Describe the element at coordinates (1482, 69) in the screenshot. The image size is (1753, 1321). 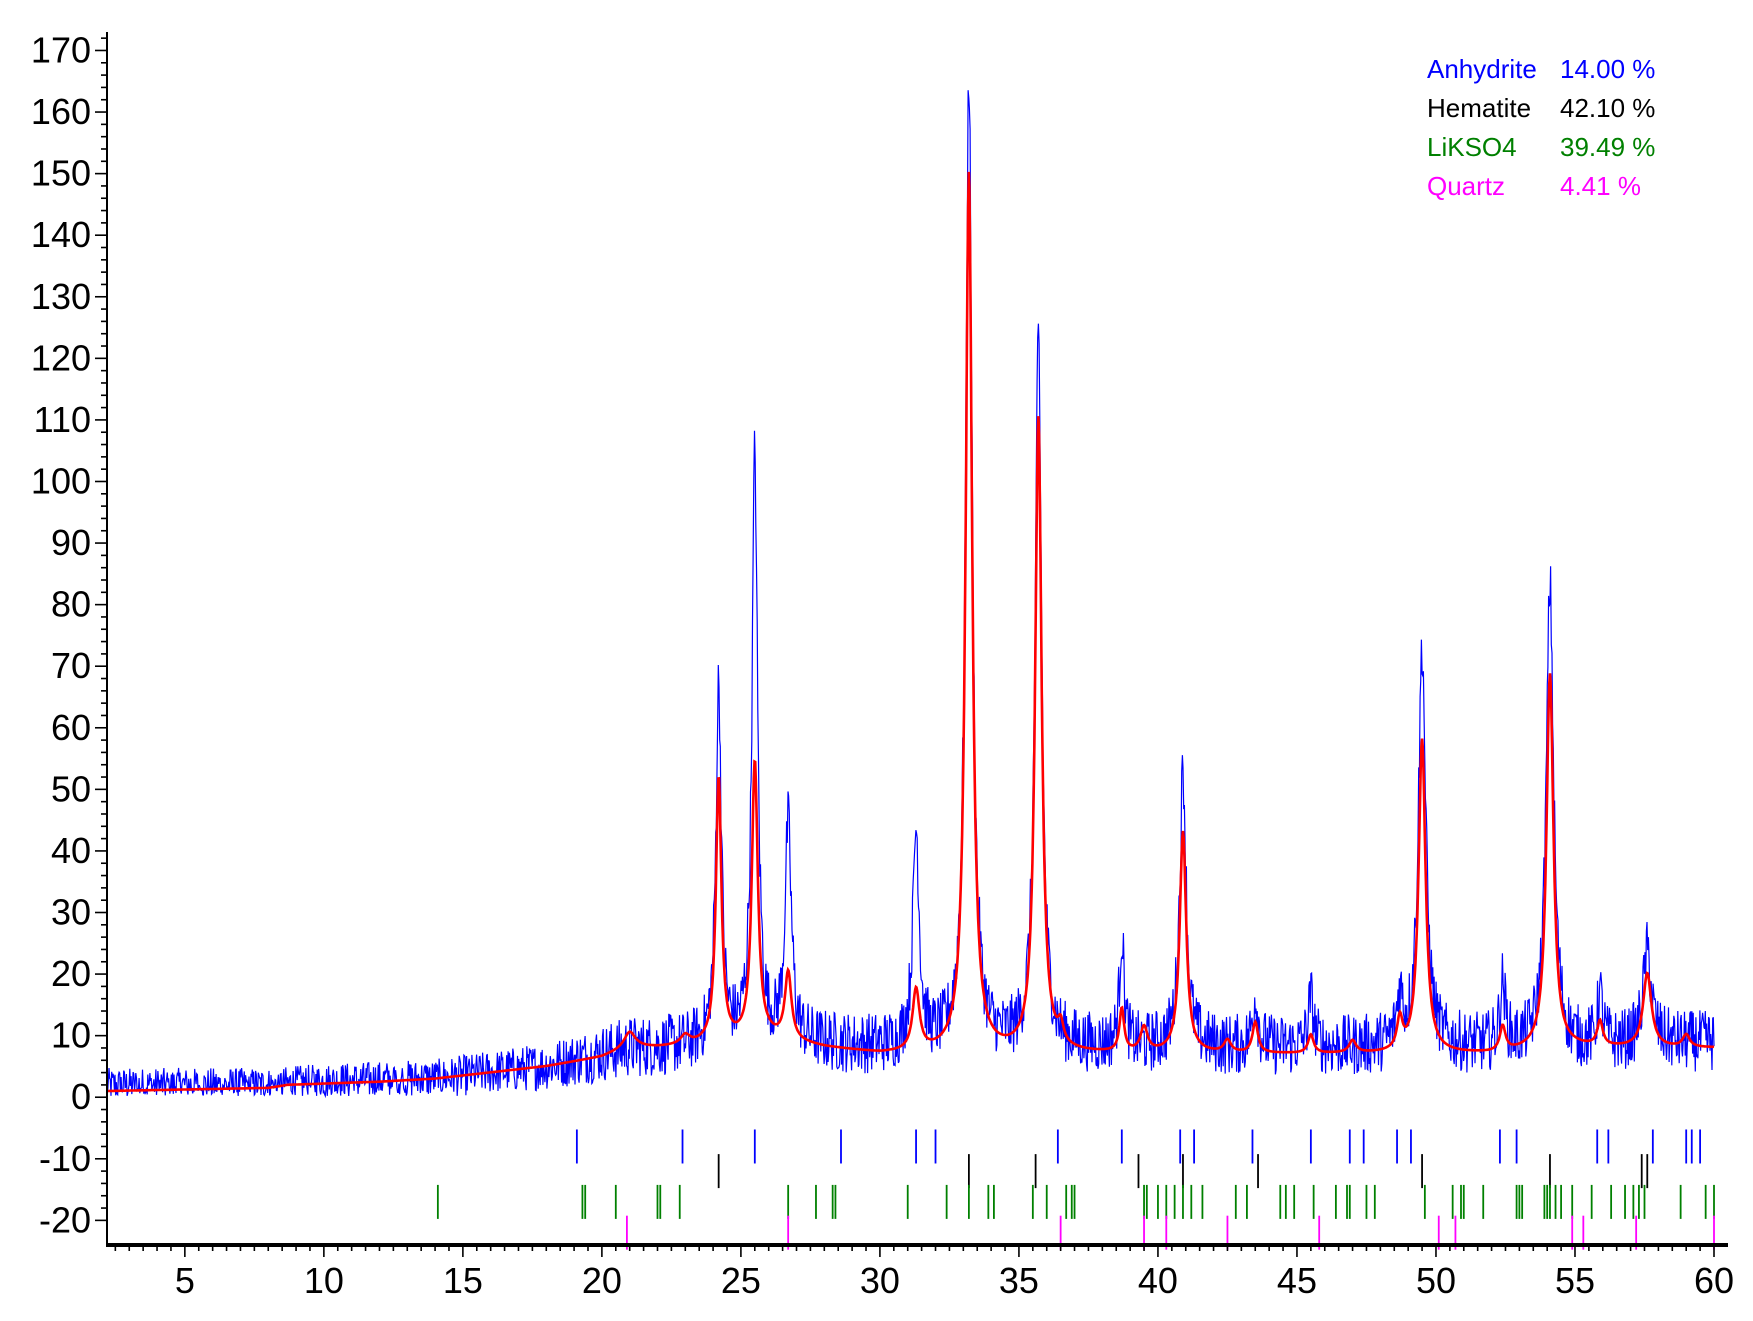
I see `legend-phase-name: Anhydrite` at that location.